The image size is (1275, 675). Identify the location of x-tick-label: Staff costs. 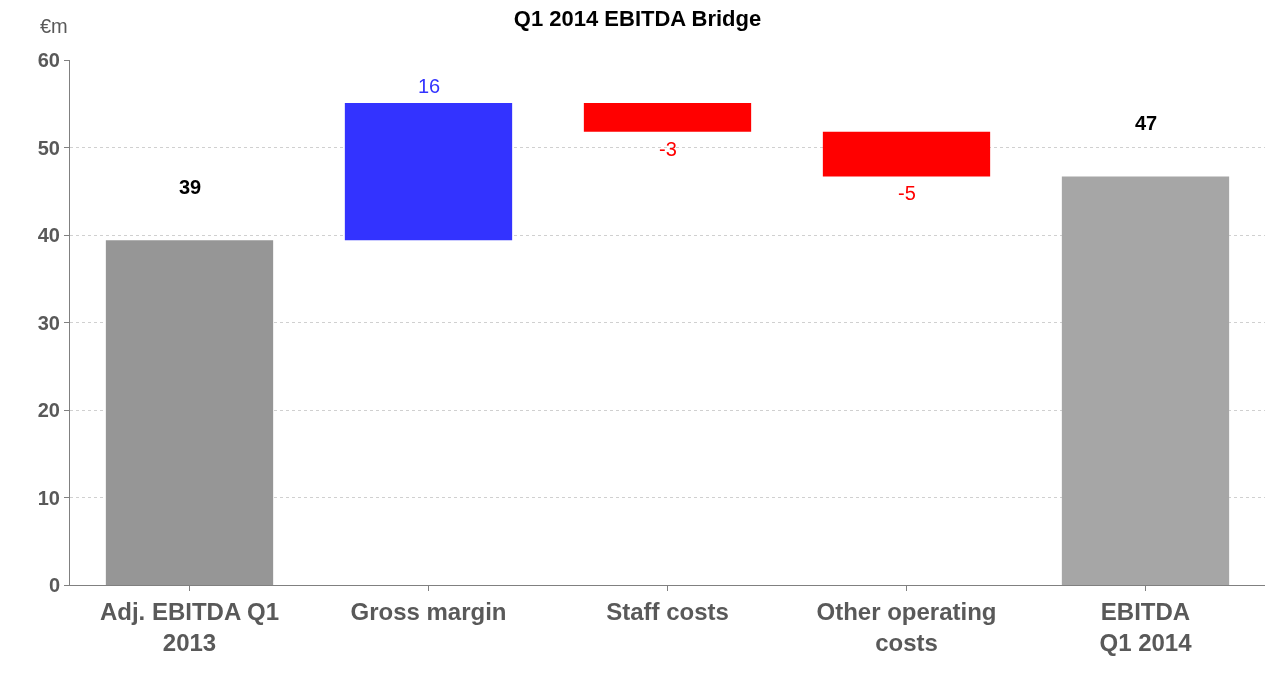
(667, 611).